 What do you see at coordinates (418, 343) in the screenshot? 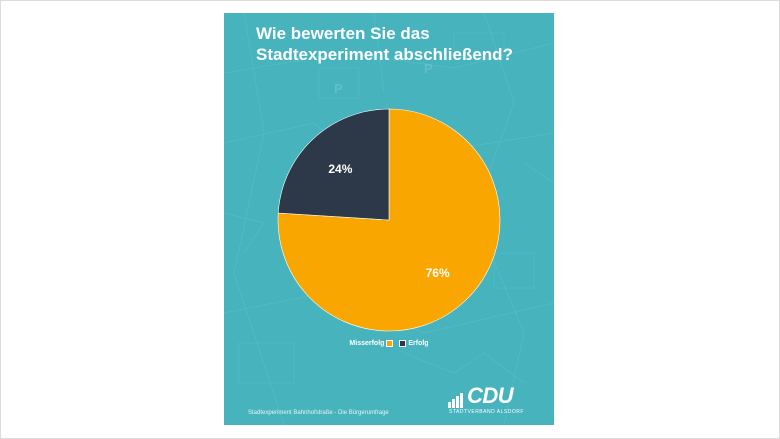
I see `legend-label-erfolg: Erfolg` at bounding box center [418, 343].